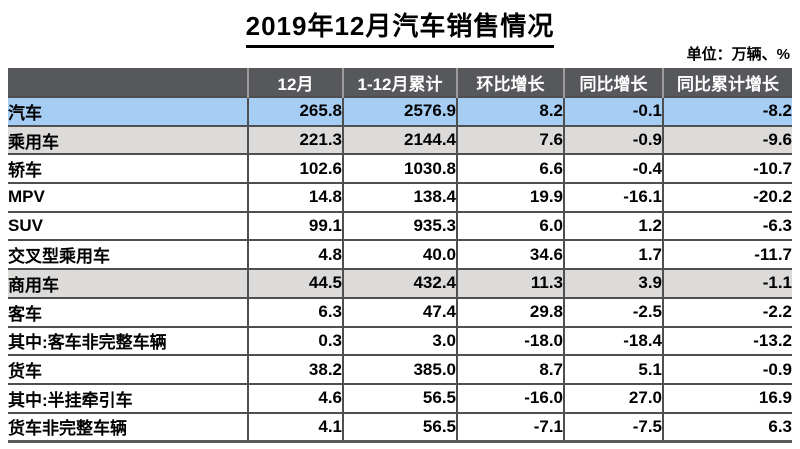  I want to click on row-label: 商用车, so click(128, 283).